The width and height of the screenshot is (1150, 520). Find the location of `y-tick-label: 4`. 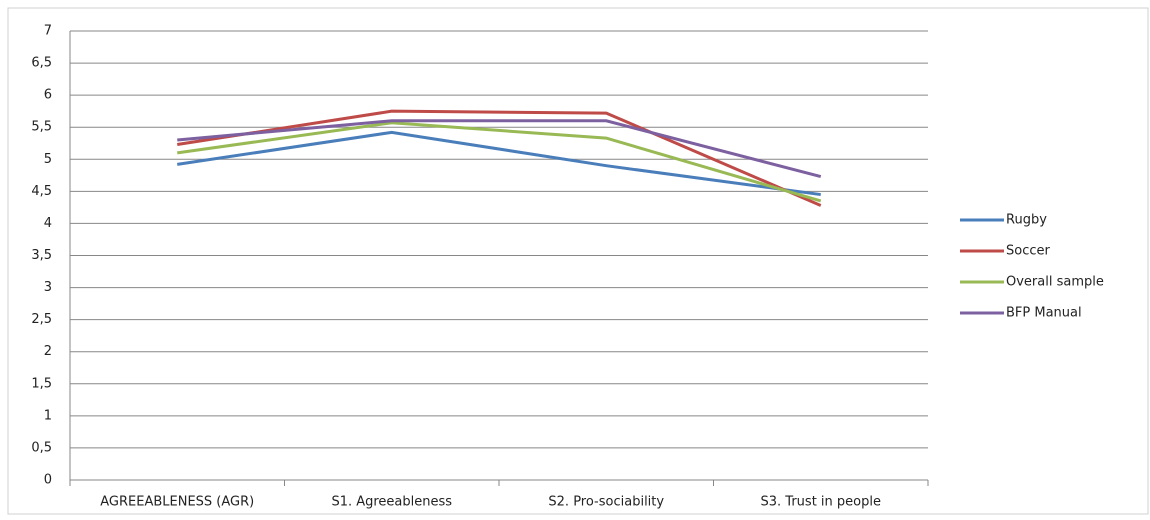

y-tick-label: 4 is located at coordinates (48, 223).